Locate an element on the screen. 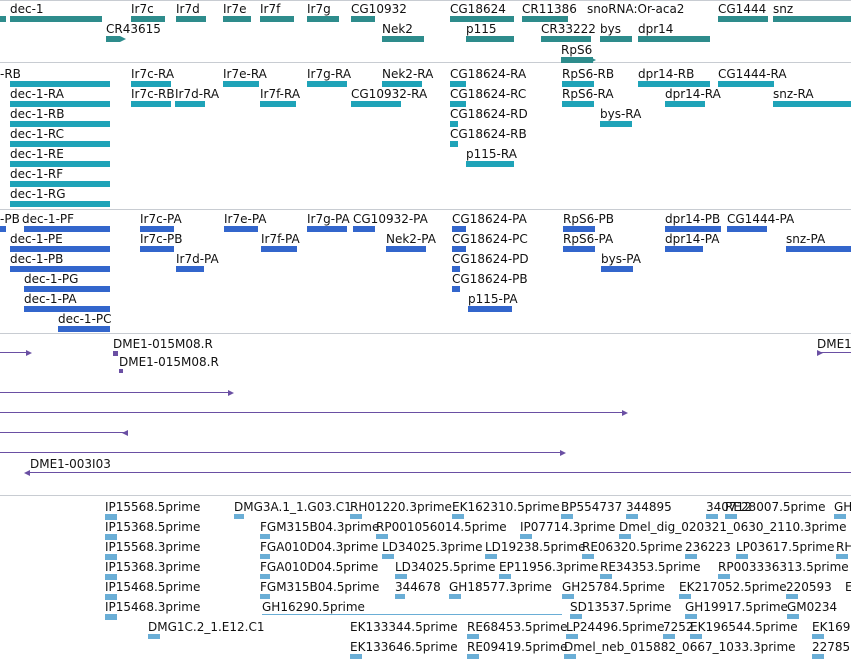  rna-feature-label-dpr14-ra: dpr14-RA is located at coordinates (693, 94).